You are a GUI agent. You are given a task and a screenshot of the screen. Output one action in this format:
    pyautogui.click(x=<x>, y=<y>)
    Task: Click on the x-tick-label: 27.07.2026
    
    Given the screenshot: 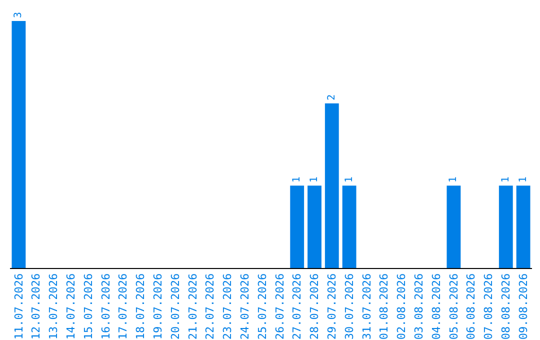 What is the action you would take?
    pyautogui.click(x=297, y=306)
    